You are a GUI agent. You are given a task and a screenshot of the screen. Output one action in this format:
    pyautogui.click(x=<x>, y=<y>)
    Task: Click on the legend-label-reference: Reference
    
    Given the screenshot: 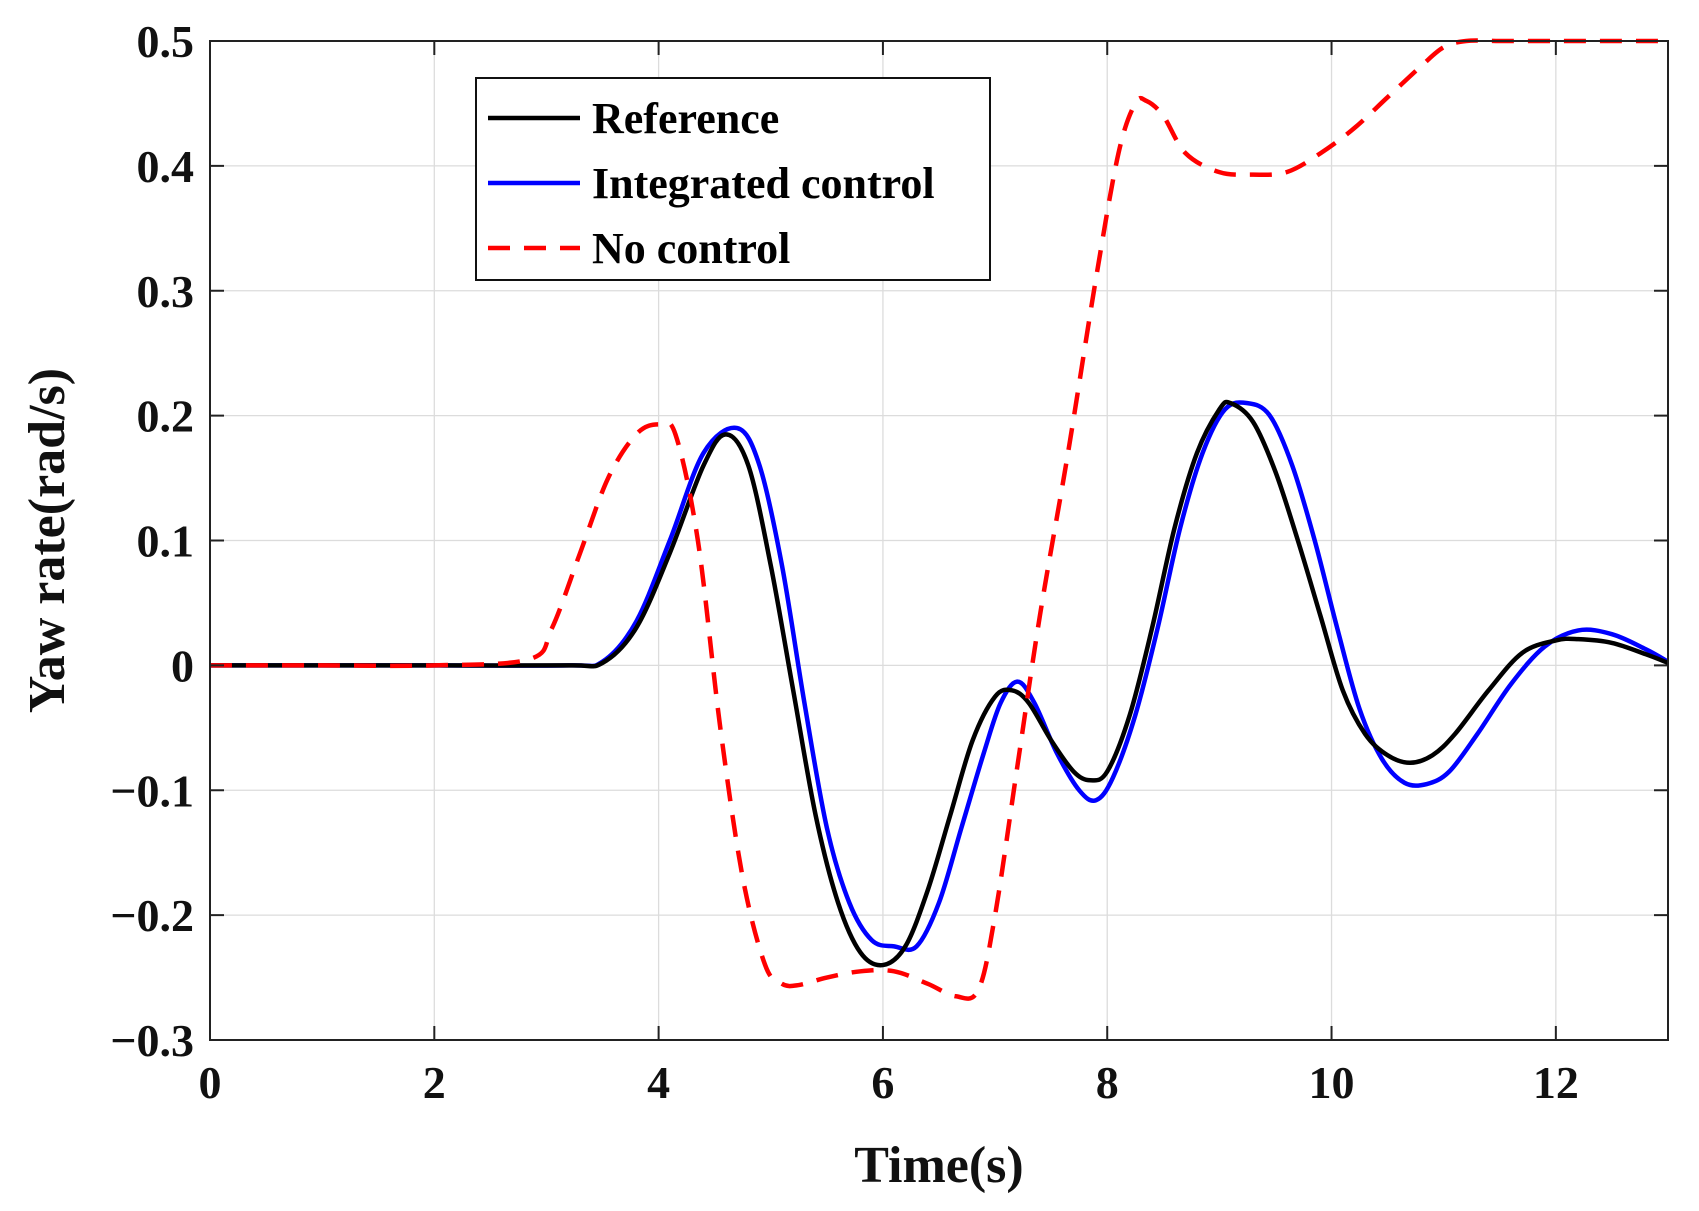 What is the action you would take?
    pyautogui.click(x=685, y=118)
    